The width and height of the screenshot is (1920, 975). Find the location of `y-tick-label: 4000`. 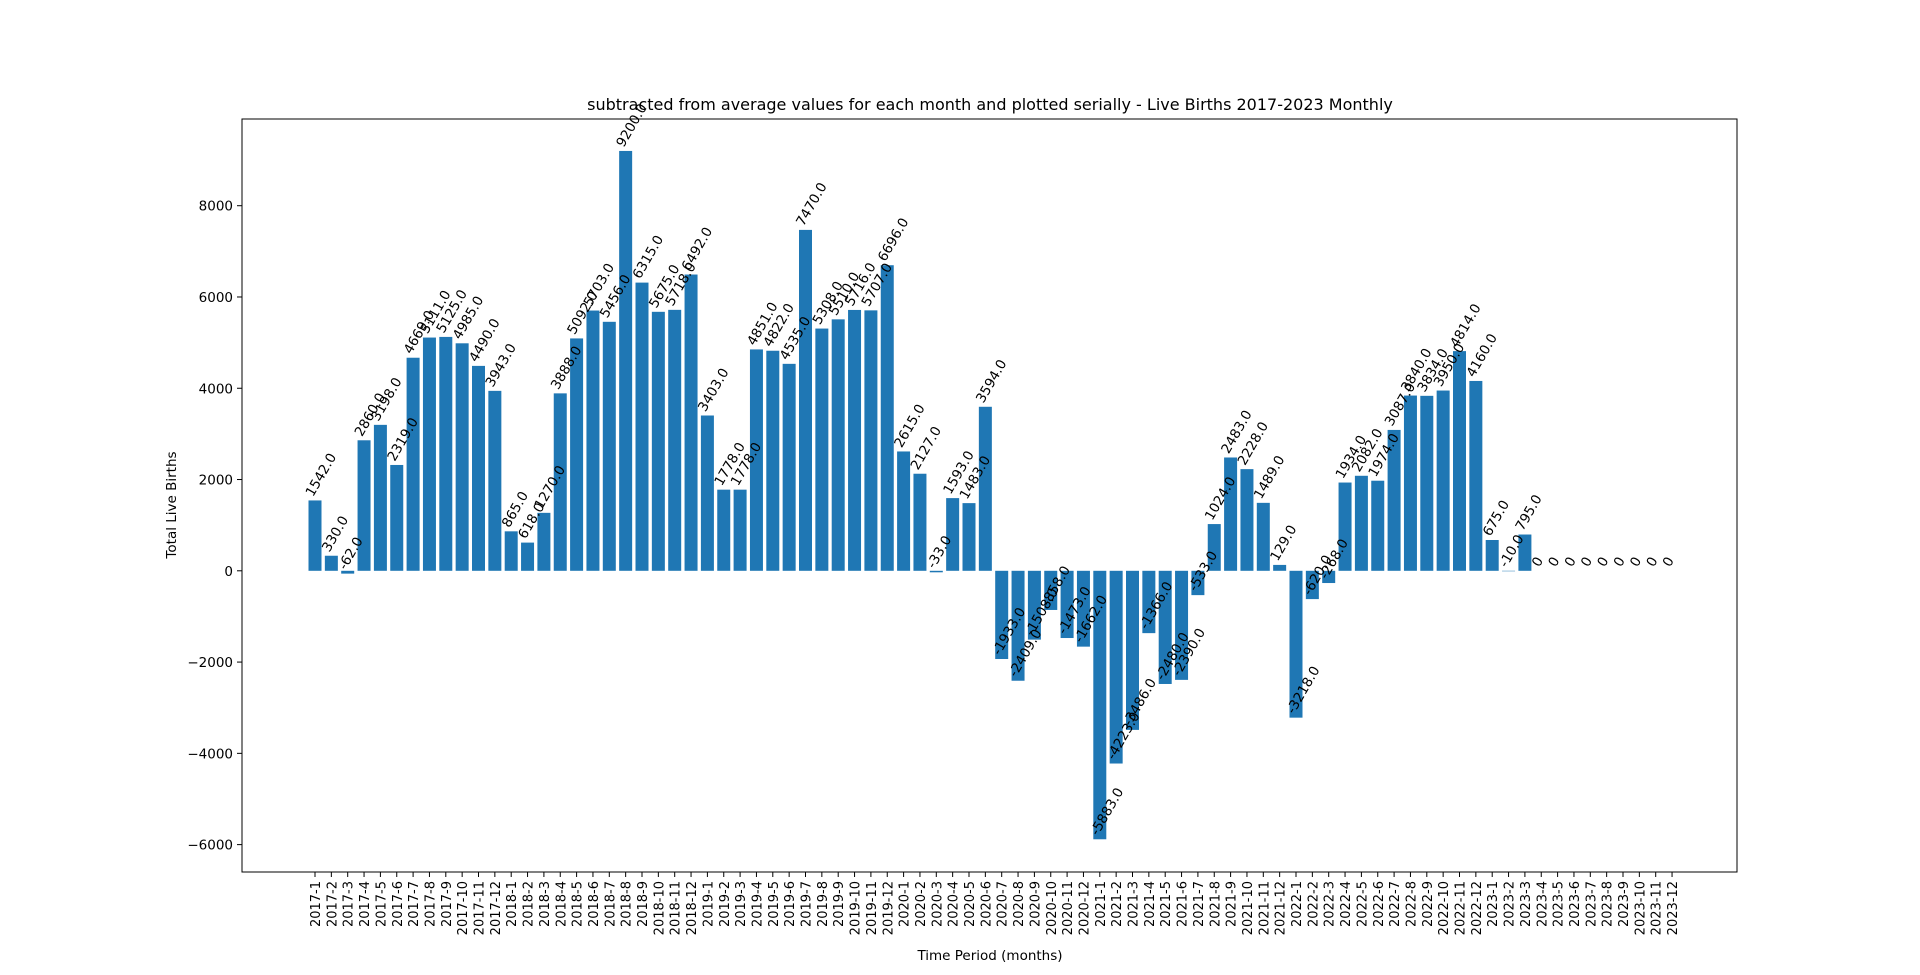

y-tick-label: 4000 is located at coordinates (216, 389).